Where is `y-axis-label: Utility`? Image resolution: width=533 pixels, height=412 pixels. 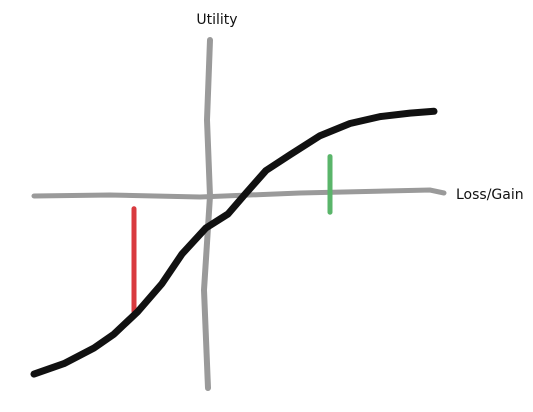 y-axis-label: Utility is located at coordinates (216, 20).